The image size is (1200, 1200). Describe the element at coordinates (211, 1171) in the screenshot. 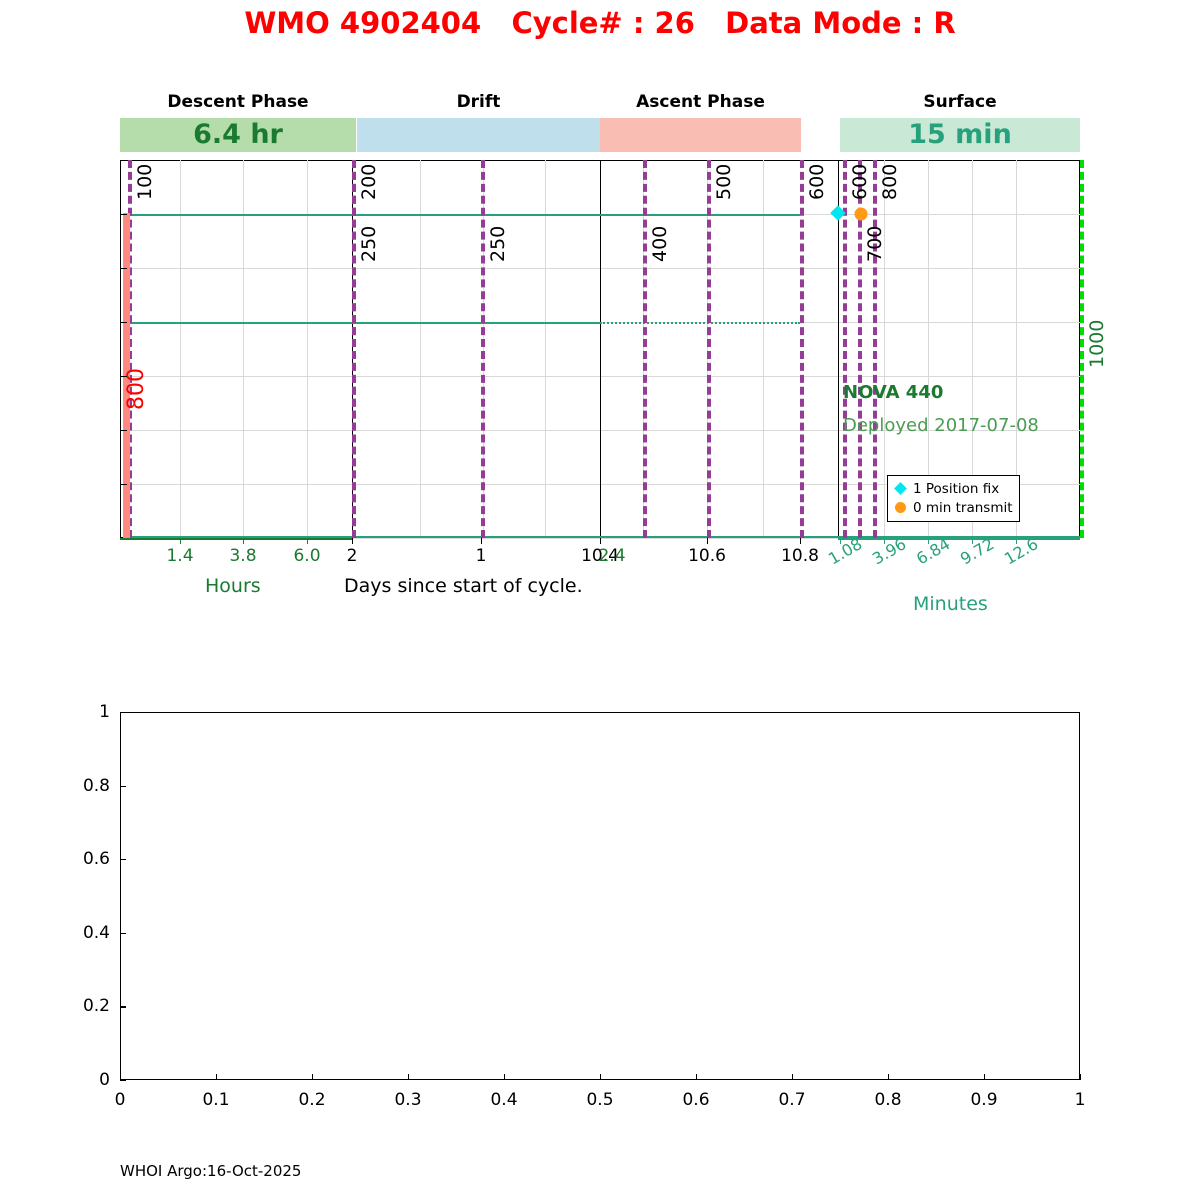

I see `footer-text: WHOI Argo:16-Oct-2025` at that location.